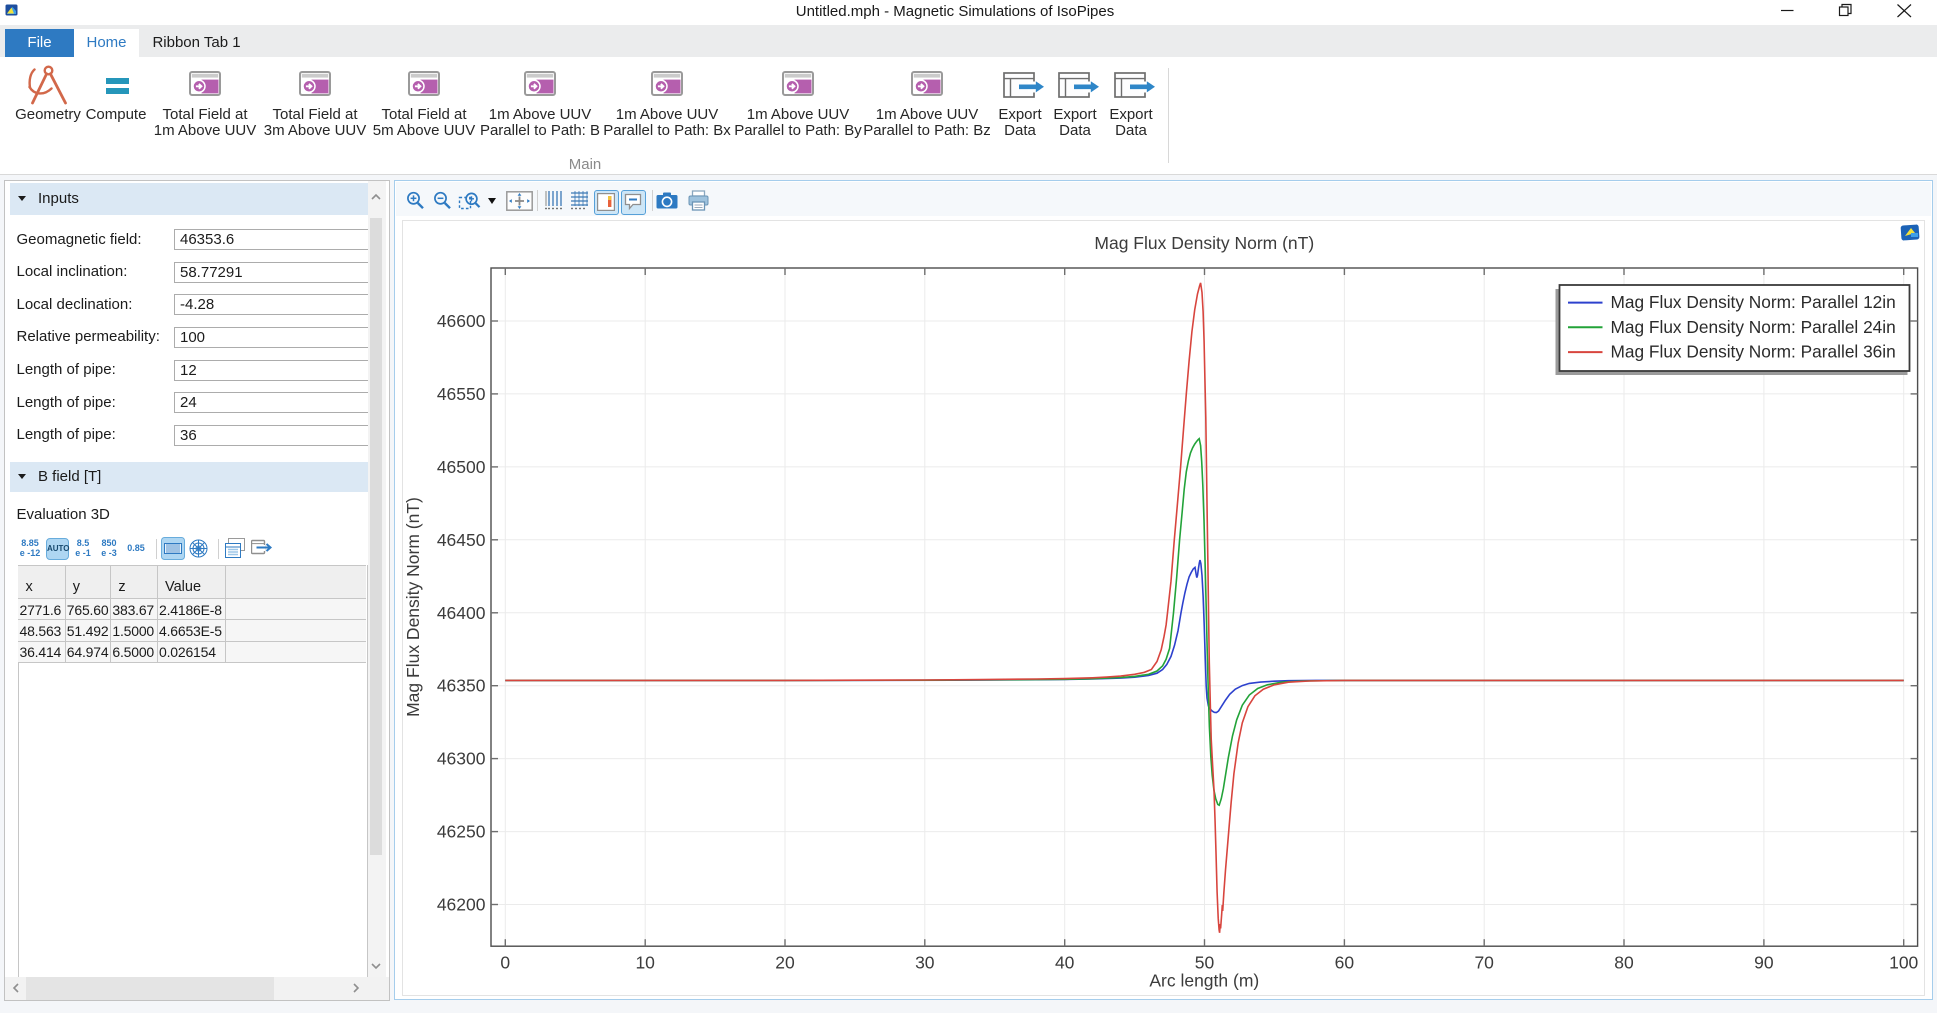 The height and width of the screenshot is (1013, 1937). I want to click on svg-text: 70, so click(1484, 963).